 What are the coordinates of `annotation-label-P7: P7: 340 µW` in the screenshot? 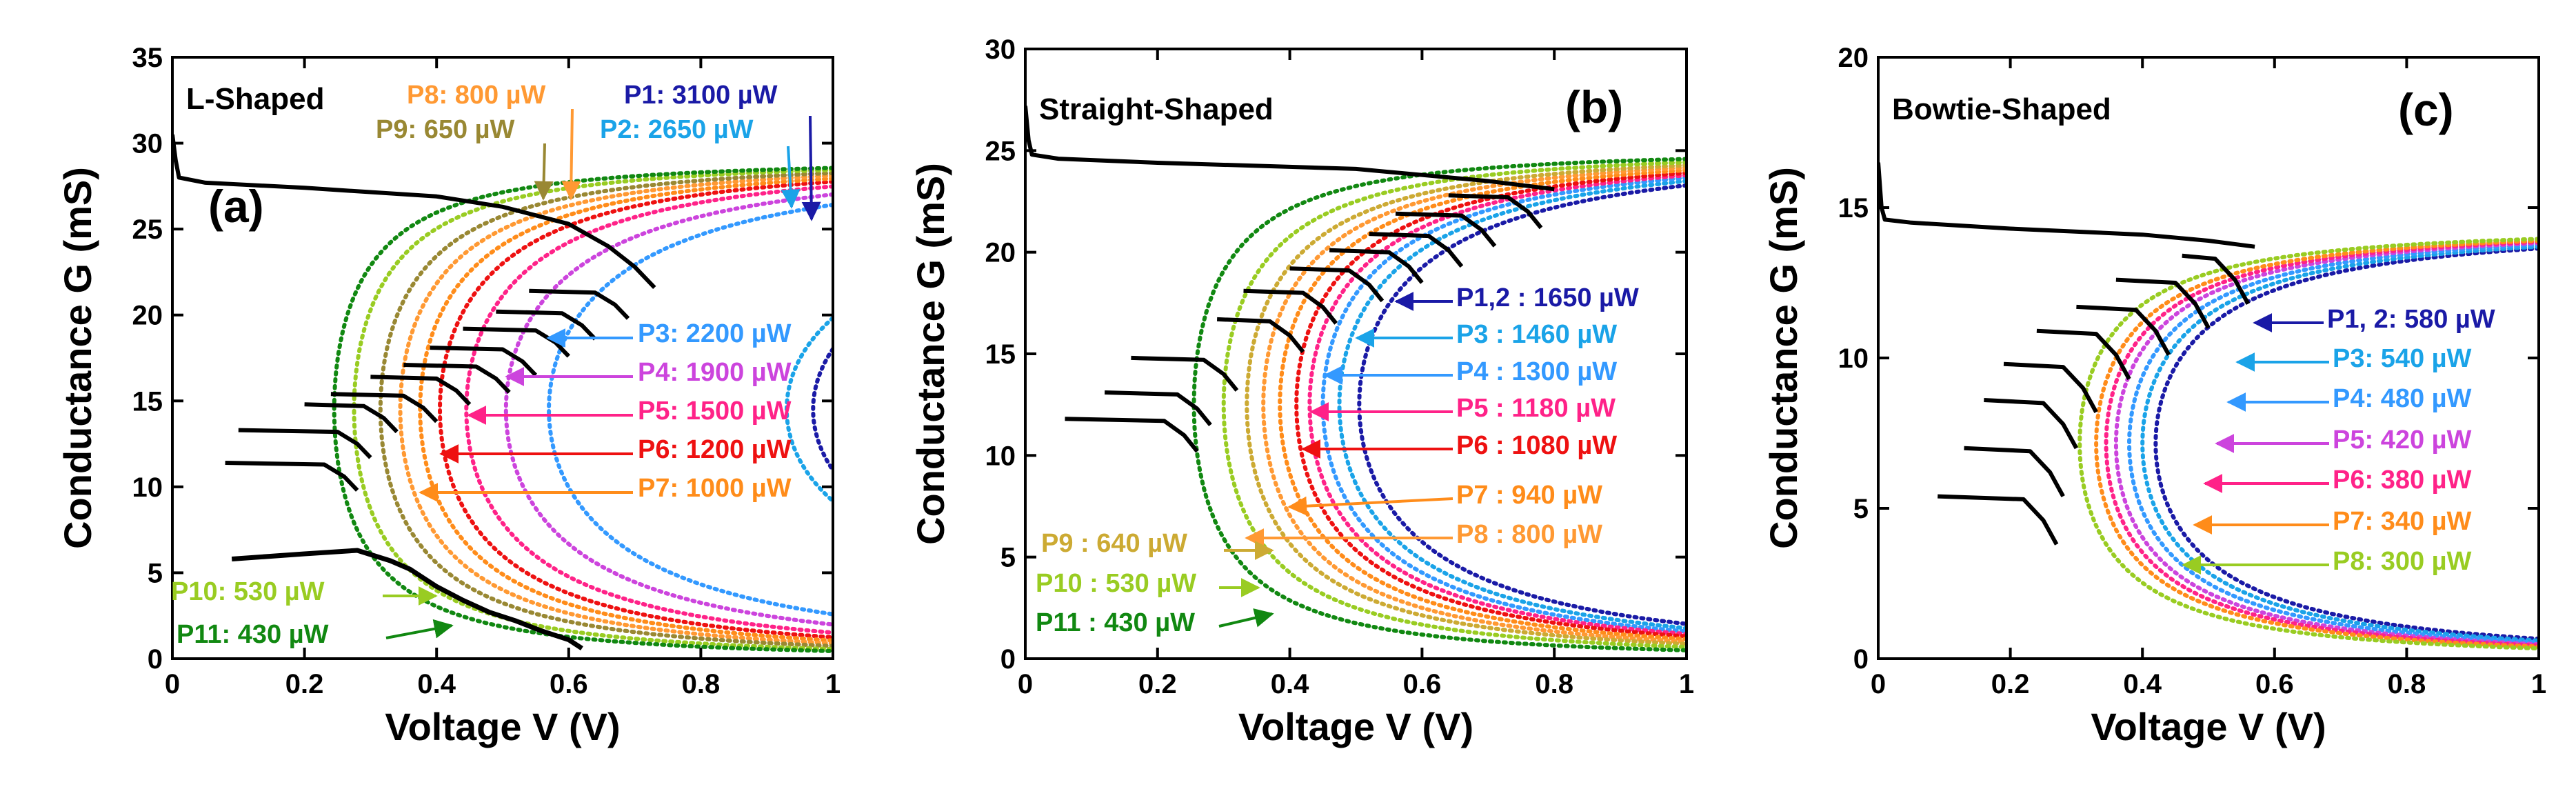 It's located at (2402, 521).